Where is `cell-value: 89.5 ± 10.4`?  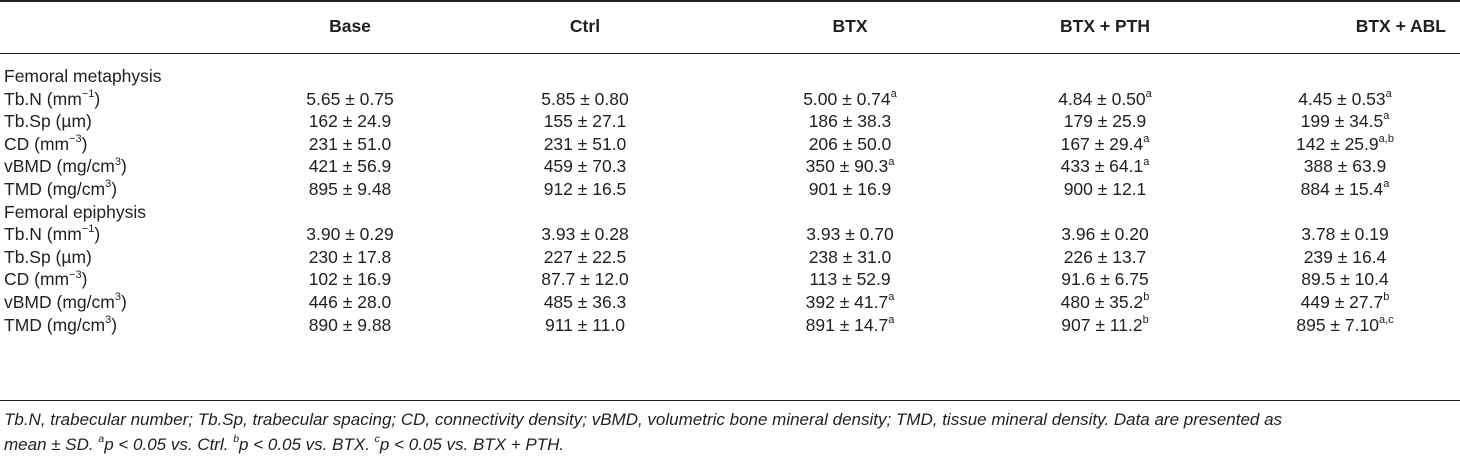 cell-value: 89.5 ± 10.4 is located at coordinates (1345, 279).